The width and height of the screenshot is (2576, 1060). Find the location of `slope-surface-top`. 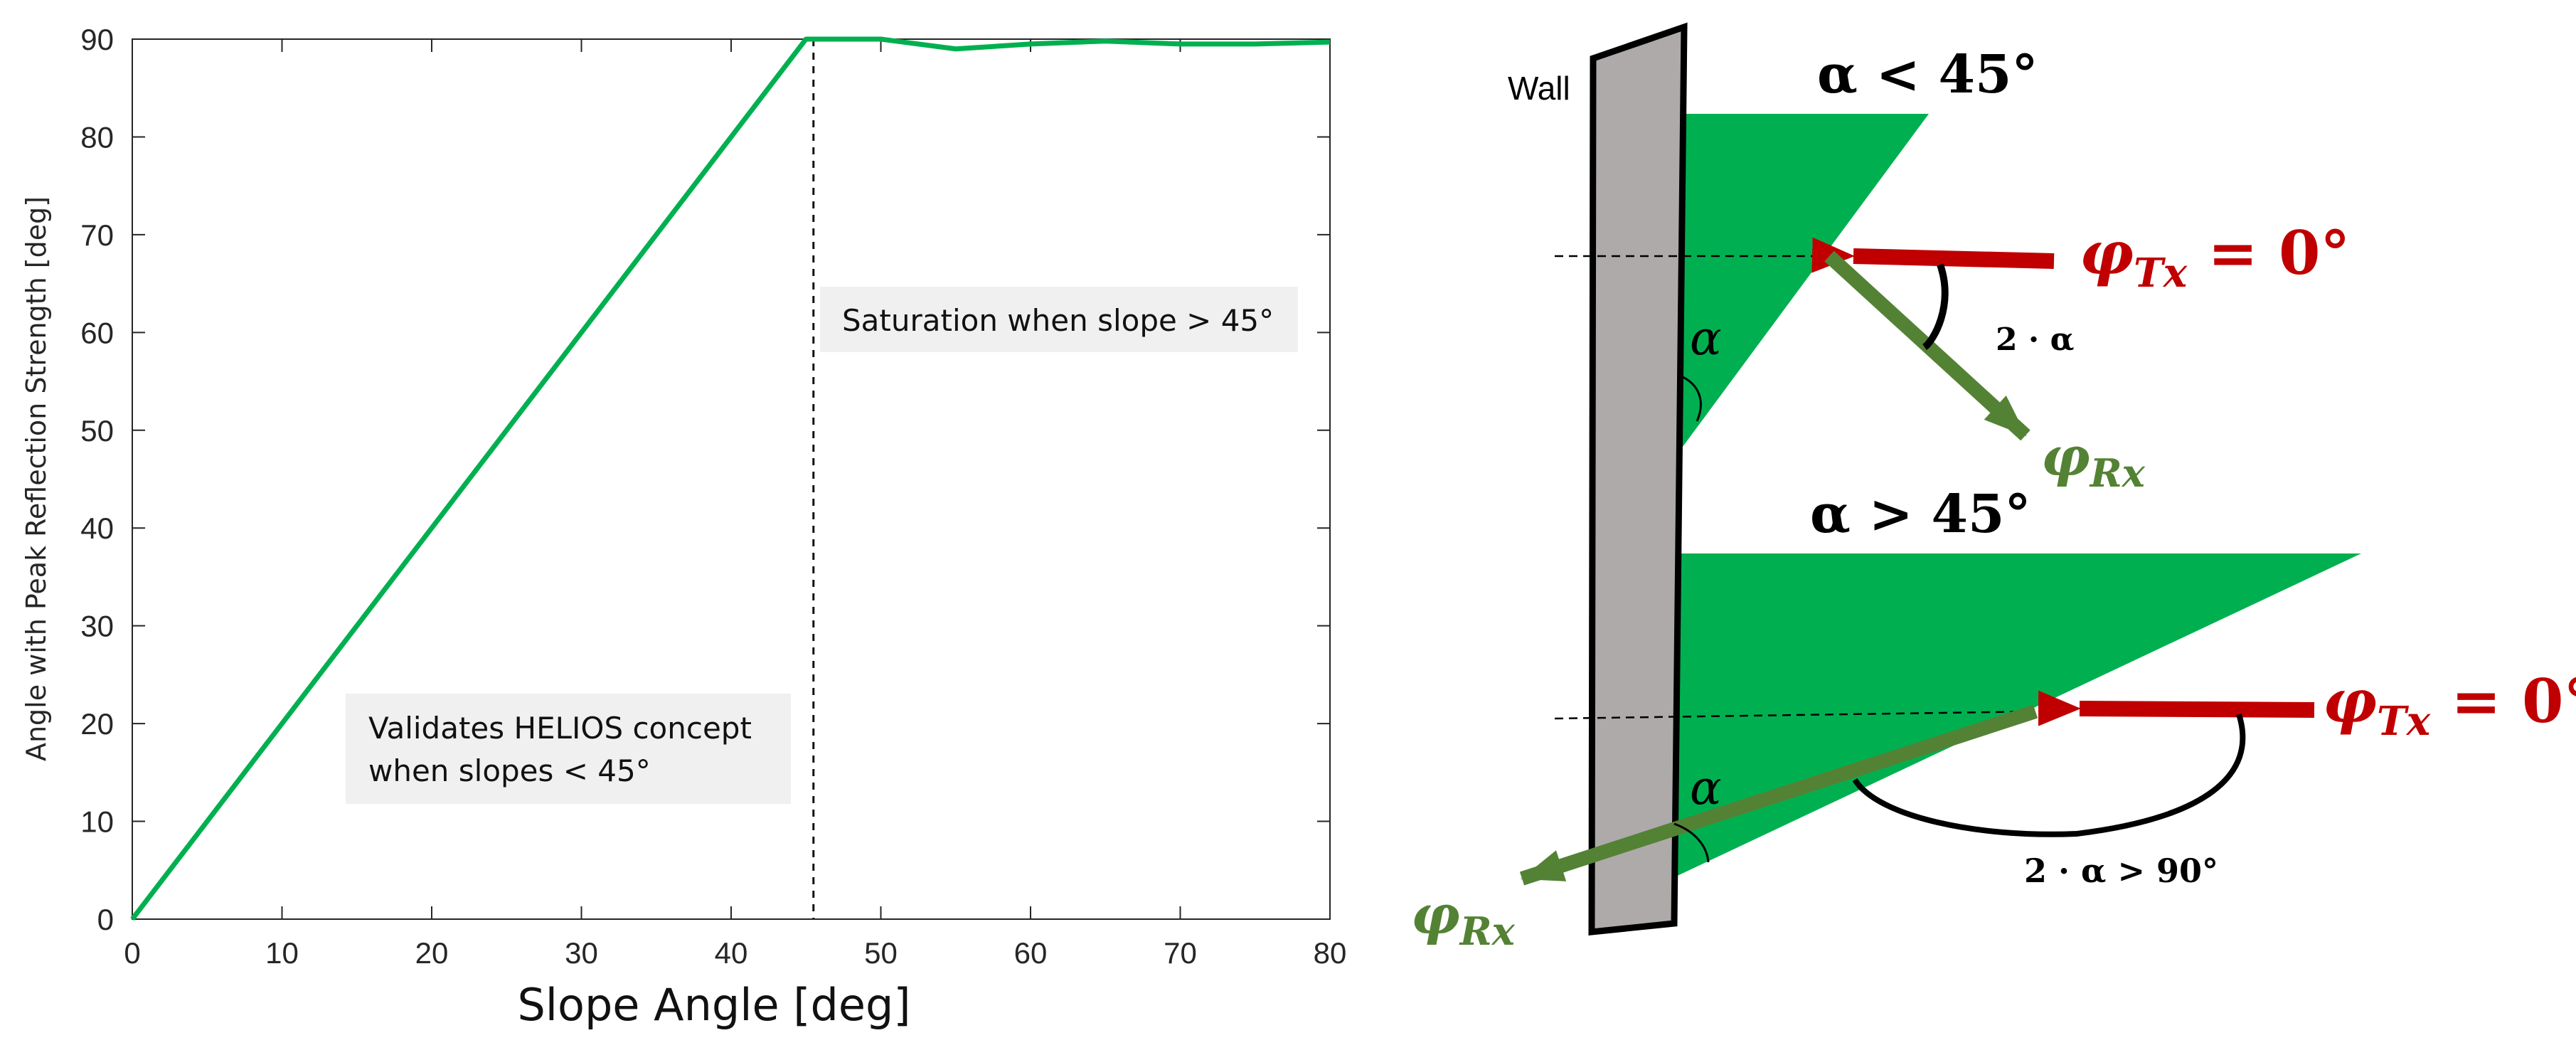

slope-surface-top is located at coordinates (1803, 283).